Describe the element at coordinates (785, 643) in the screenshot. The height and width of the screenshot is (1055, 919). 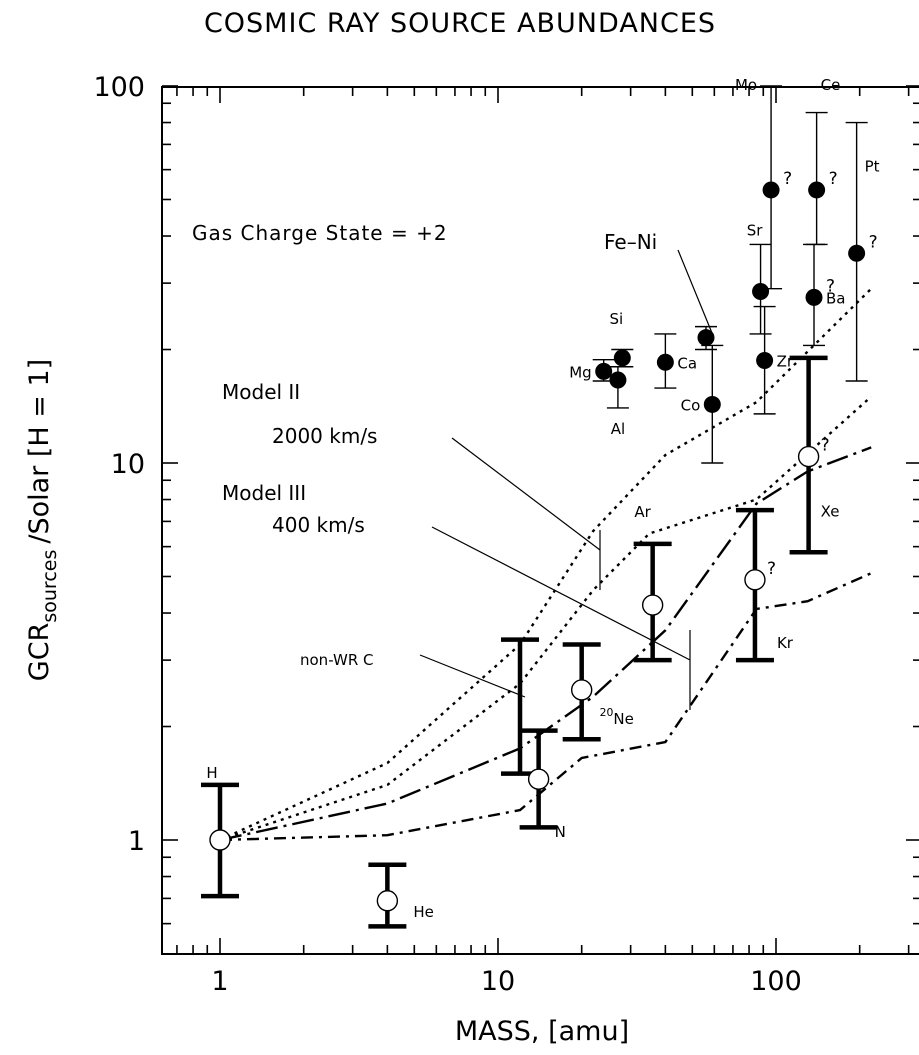
I see `point-label: Kr` at that location.